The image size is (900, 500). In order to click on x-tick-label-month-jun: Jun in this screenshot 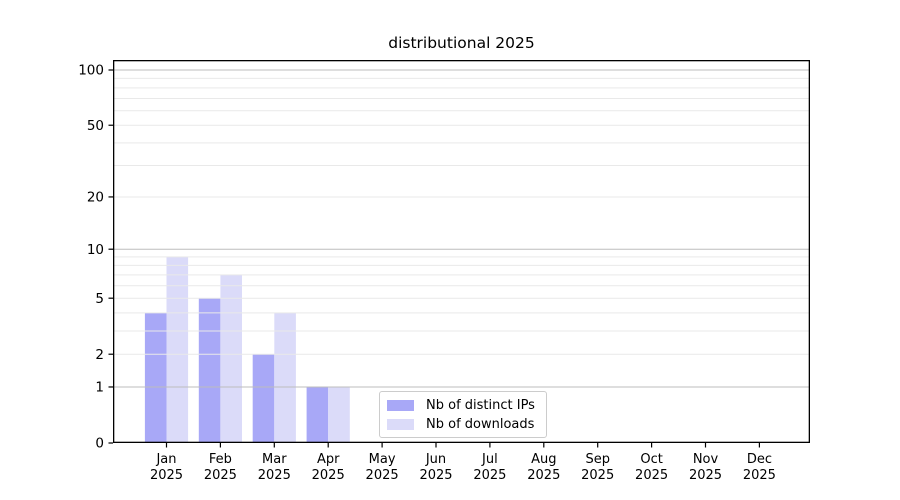, I will do `click(435, 459)`.